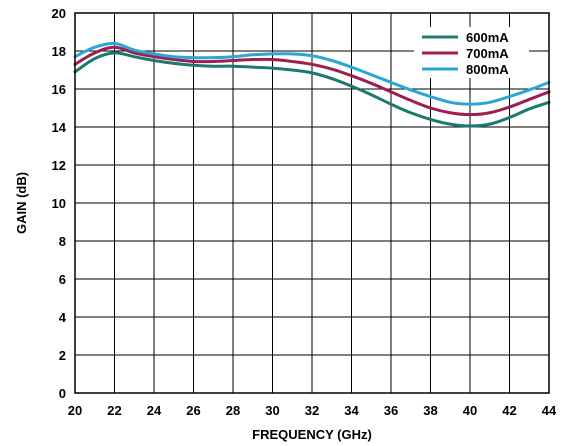 The image size is (583, 446). Describe the element at coordinates (59, 51) in the screenshot. I see `y-tick-label-18: 18` at that location.